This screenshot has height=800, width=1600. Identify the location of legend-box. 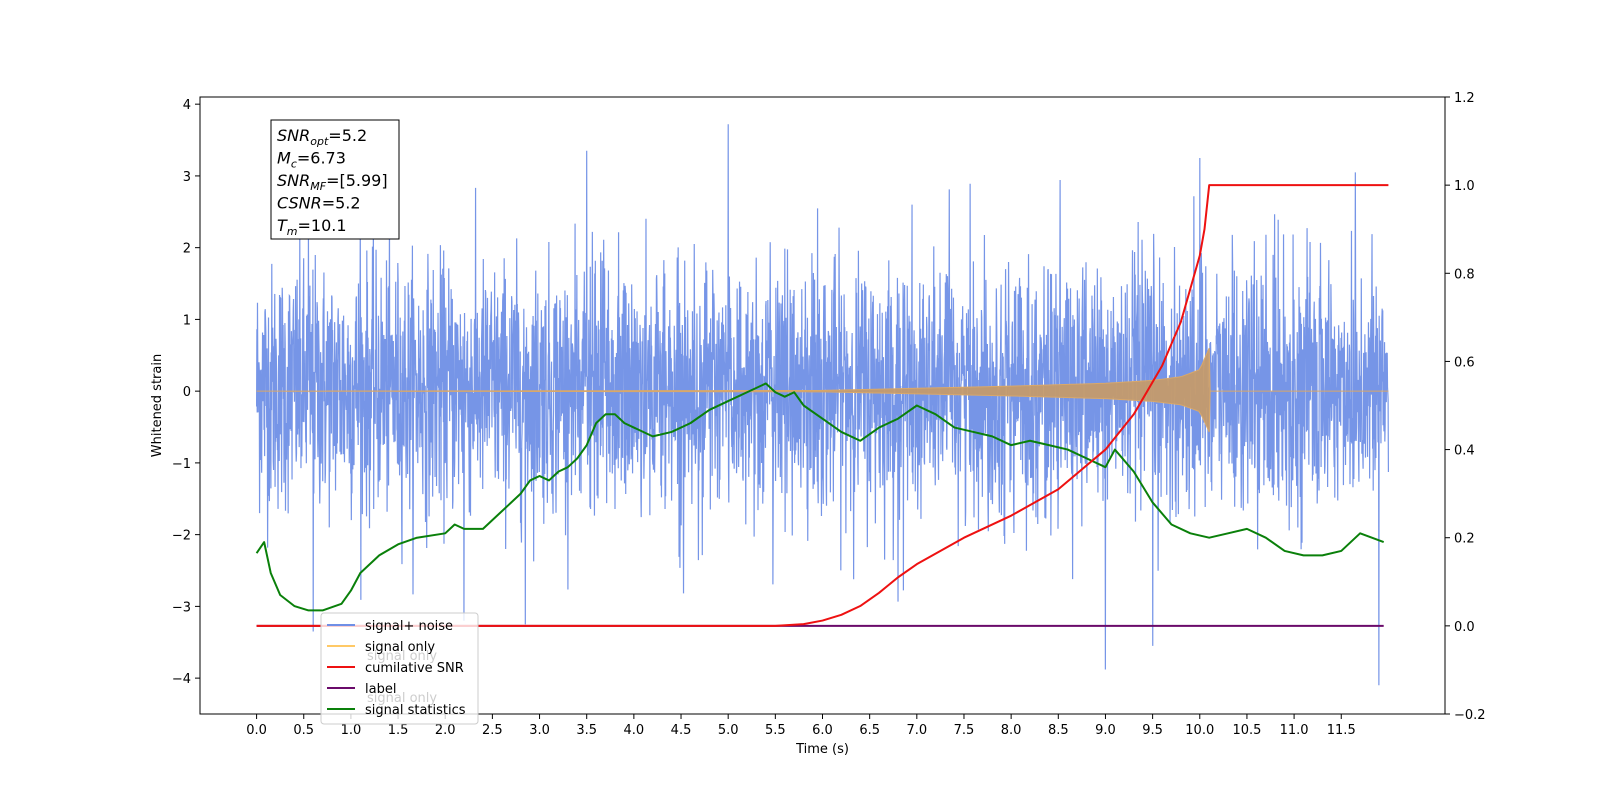
(399, 668).